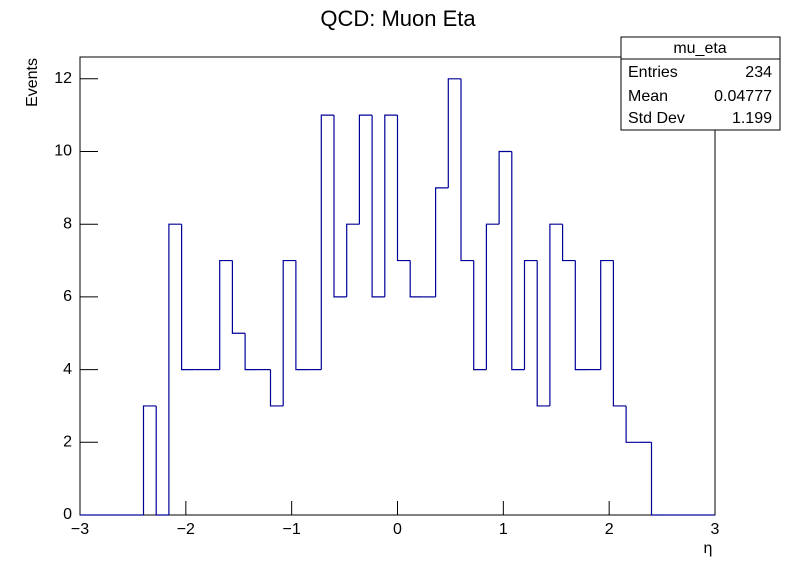 The image size is (796, 572). I want to click on stats-title: mu_eta, so click(699, 48).